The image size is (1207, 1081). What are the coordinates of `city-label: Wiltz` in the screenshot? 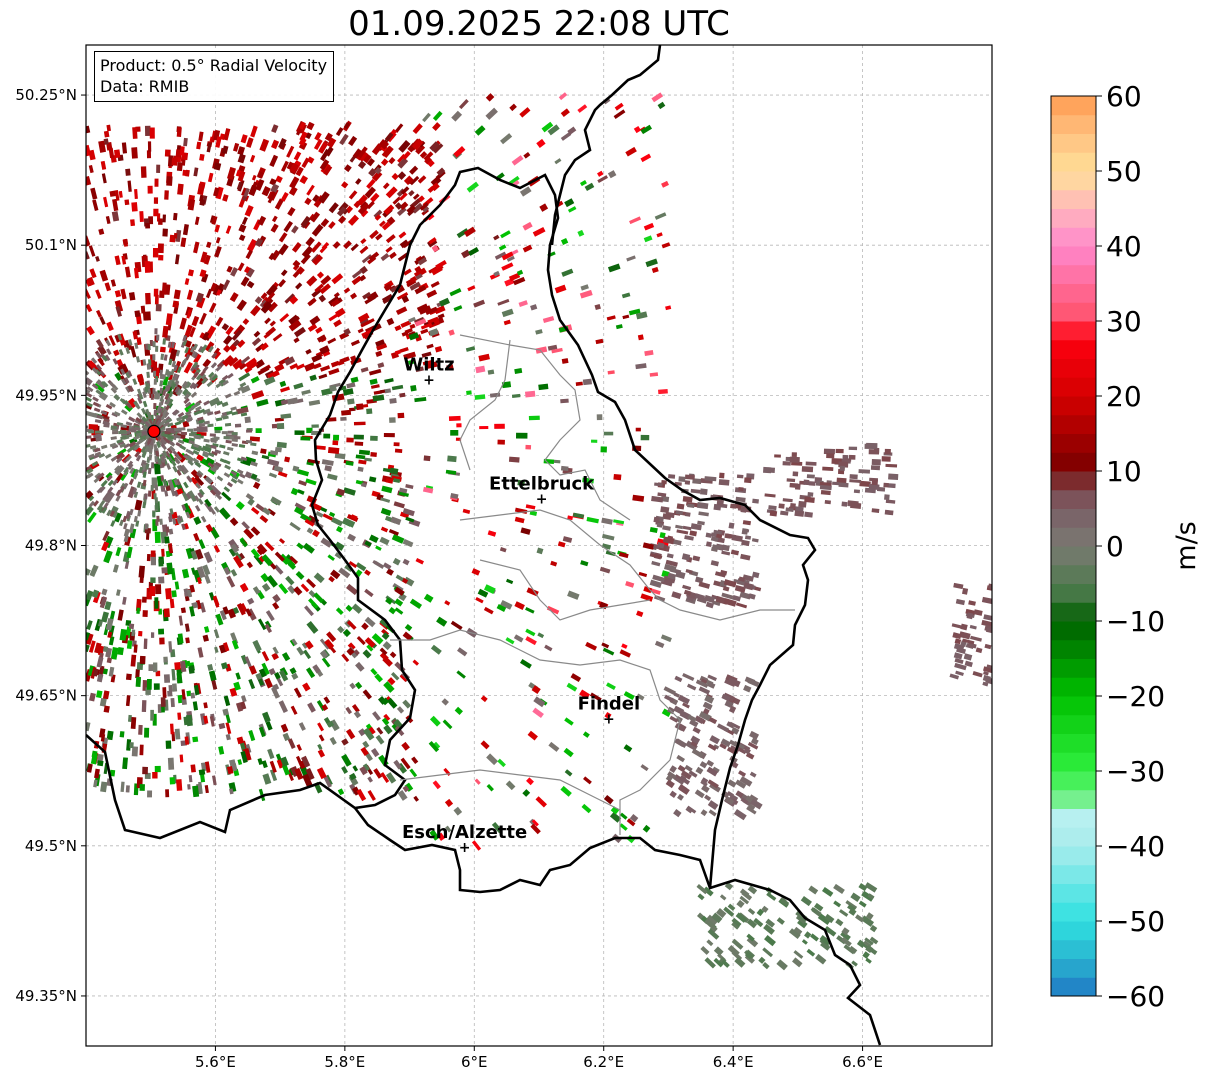 It's located at (428, 364).